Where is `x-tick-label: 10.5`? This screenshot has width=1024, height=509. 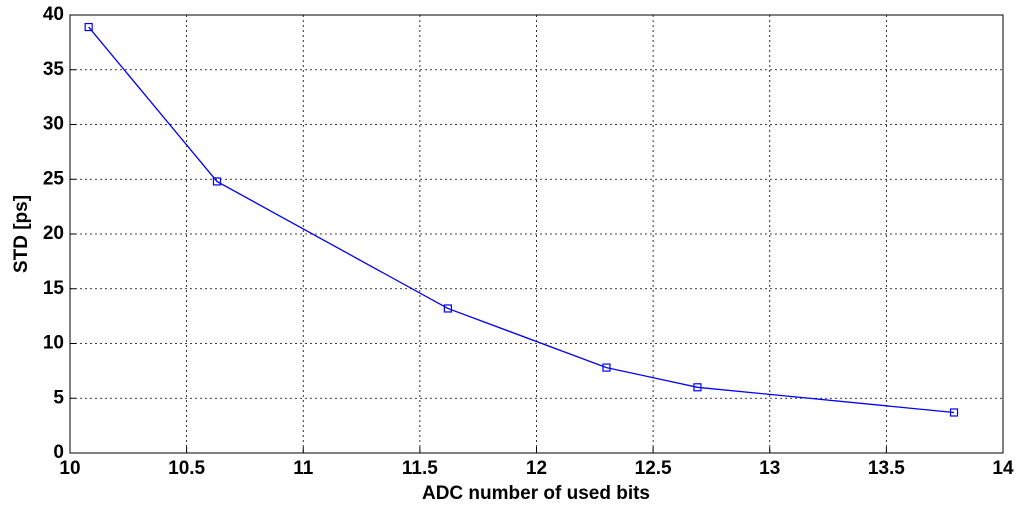 x-tick-label: 10.5 is located at coordinates (186, 468).